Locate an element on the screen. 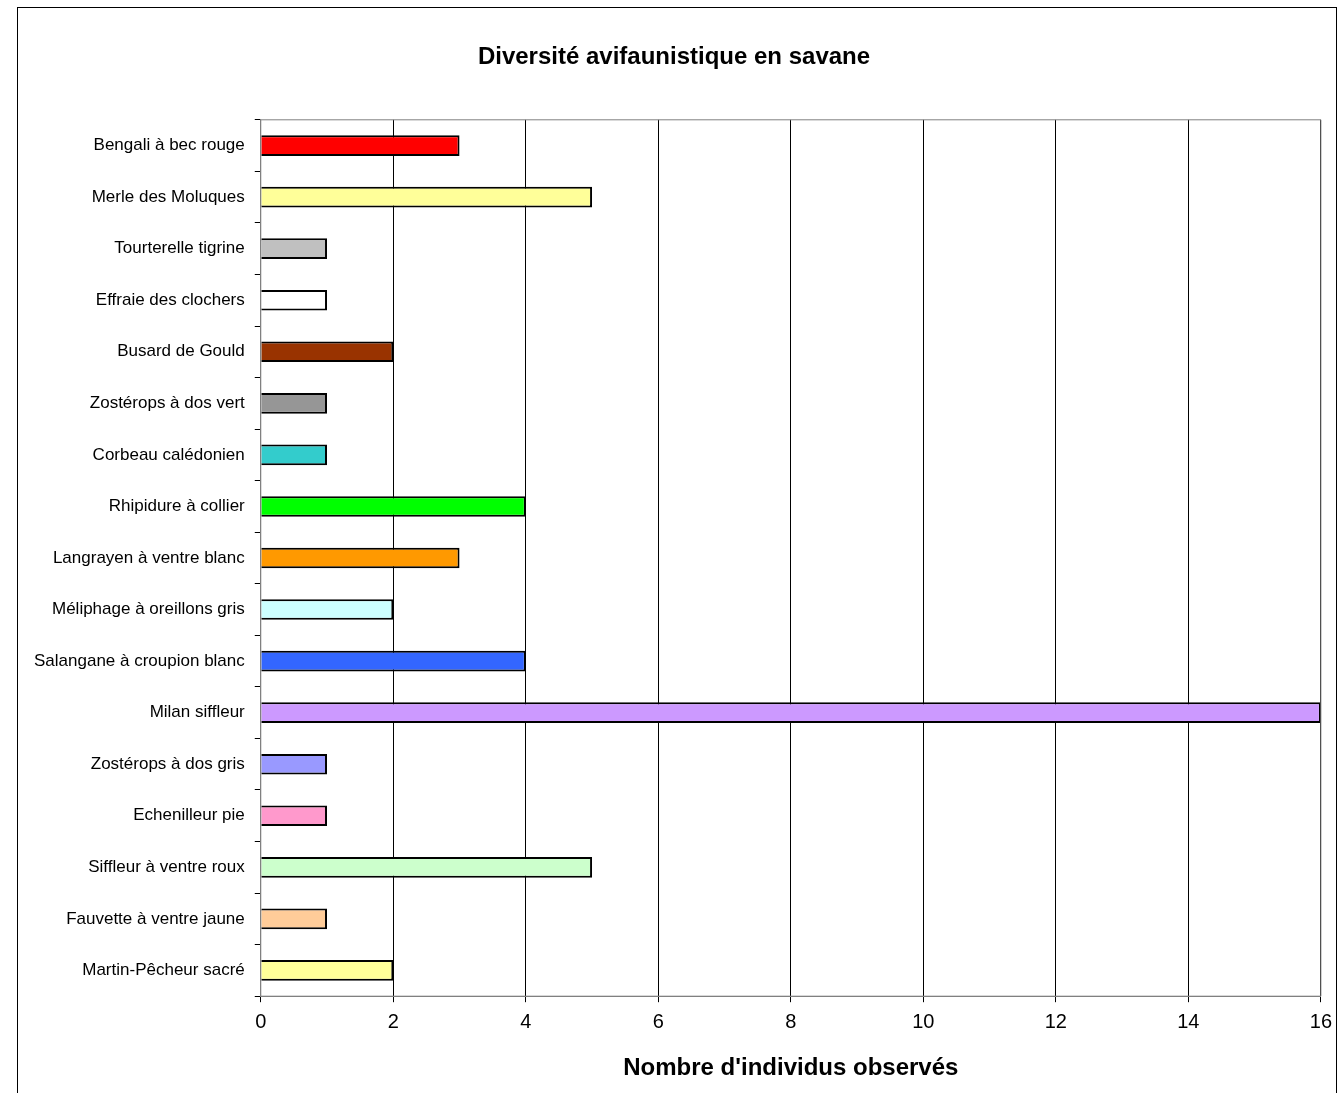 This screenshot has width=1344, height=1097. y-tick-label: Effraie des clochers is located at coordinates (170, 299).